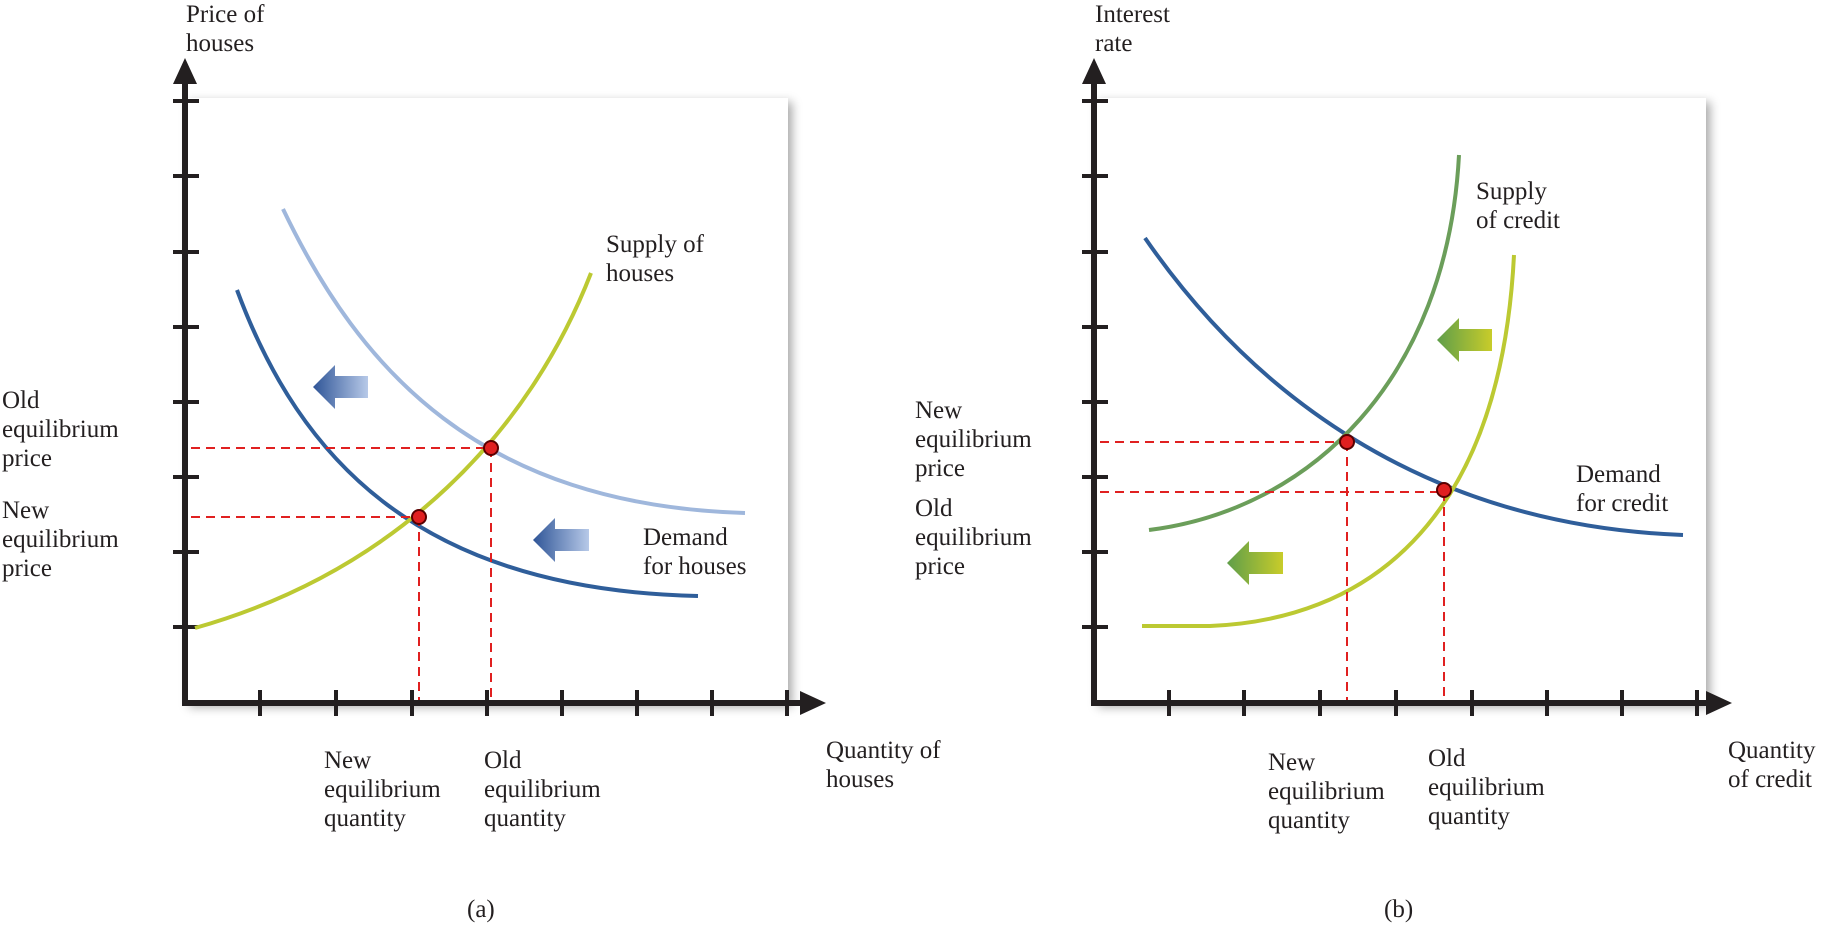 The width and height of the screenshot is (1834, 929). Describe the element at coordinates (973, 439) in the screenshot. I see `panel-b-new-price-label: New equilibrium price` at that location.